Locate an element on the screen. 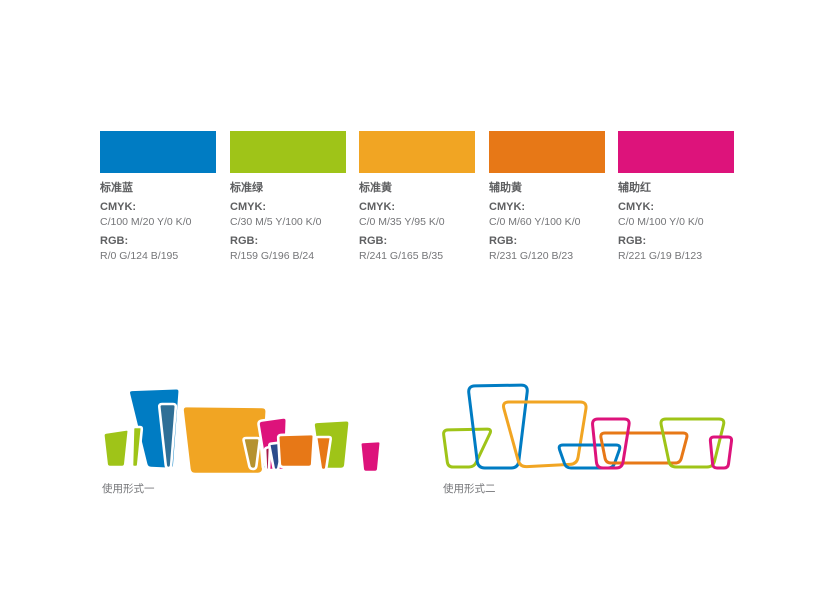 This screenshot has width=838, height=597. rgb-values: R/0 G/124 B/195 is located at coordinates (139, 256).